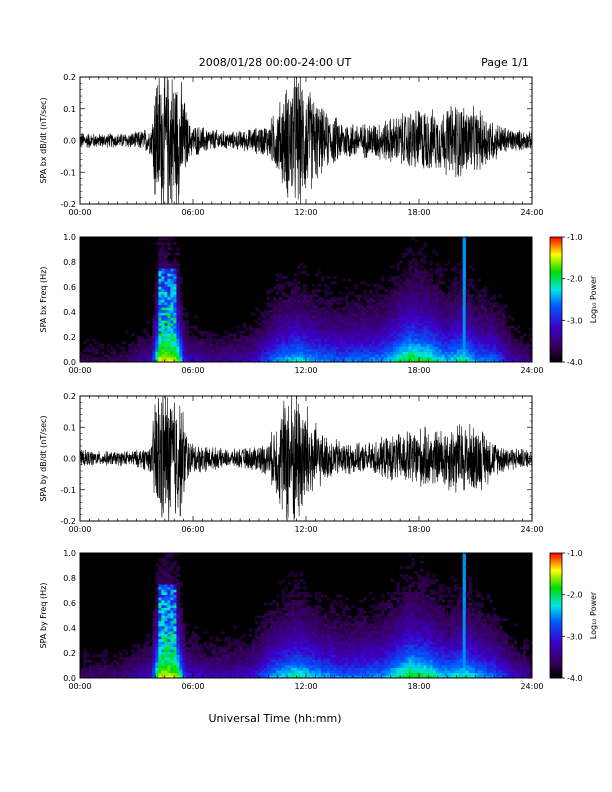 The width and height of the screenshot is (612, 792). What do you see at coordinates (43, 140) in the screenshot?
I see `y-axis-label: SPA bx dB/dt (nT/sec)` at bounding box center [43, 140].